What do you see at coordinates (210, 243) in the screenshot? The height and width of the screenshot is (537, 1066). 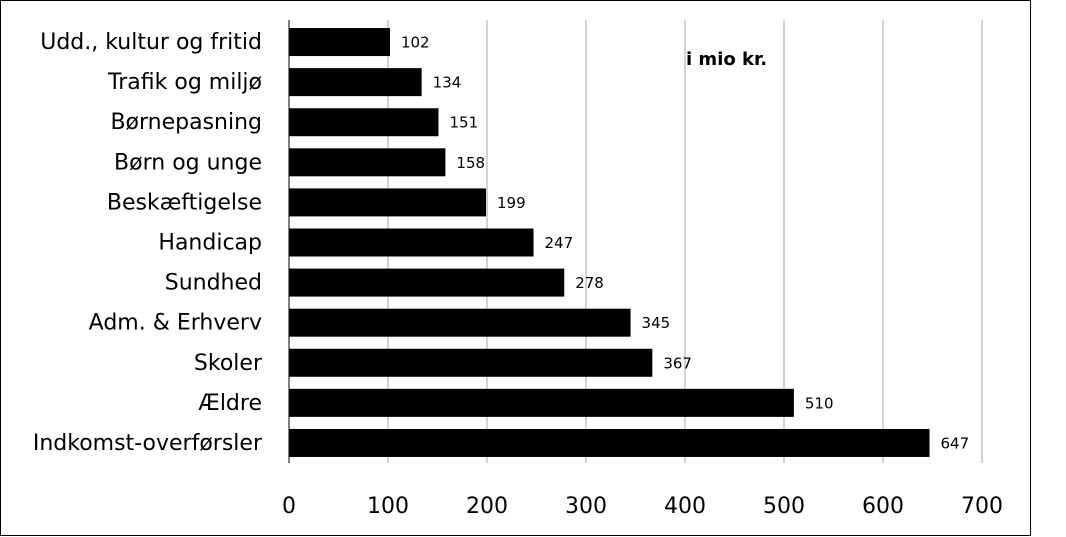 I see `y-tick-label: Handicap` at bounding box center [210, 243].